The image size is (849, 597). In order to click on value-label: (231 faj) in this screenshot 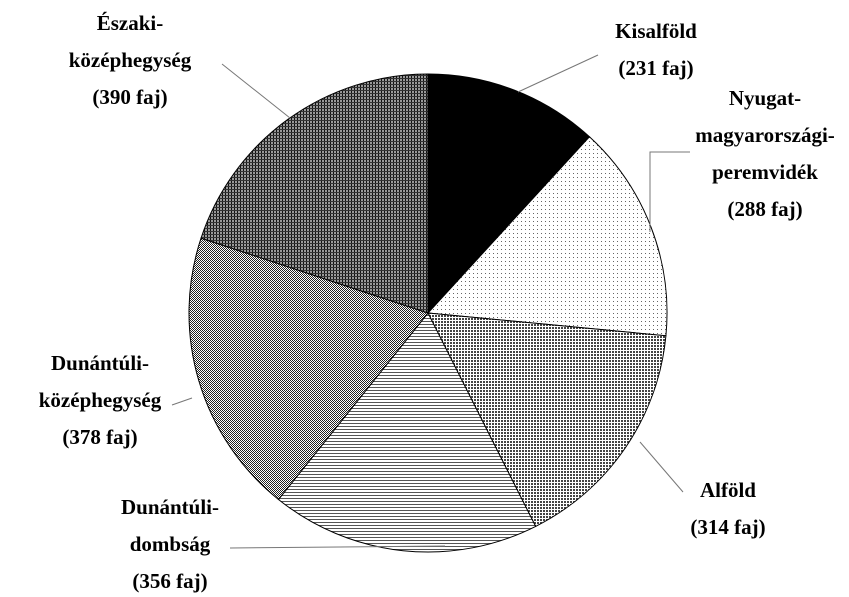, I will do `click(655, 68)`.